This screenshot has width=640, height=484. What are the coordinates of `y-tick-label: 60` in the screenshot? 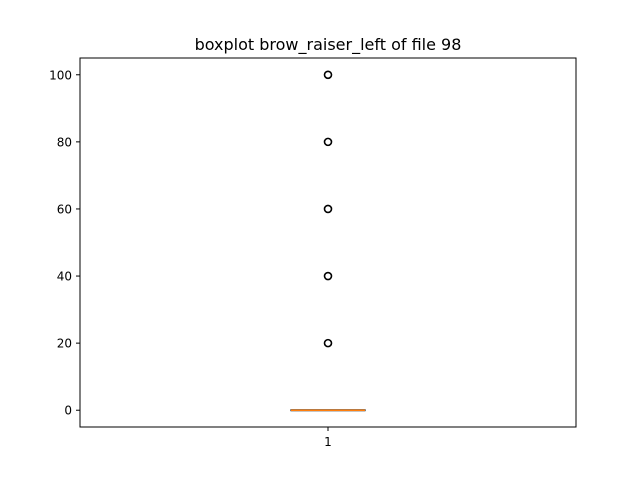 It's located at (64, 209).